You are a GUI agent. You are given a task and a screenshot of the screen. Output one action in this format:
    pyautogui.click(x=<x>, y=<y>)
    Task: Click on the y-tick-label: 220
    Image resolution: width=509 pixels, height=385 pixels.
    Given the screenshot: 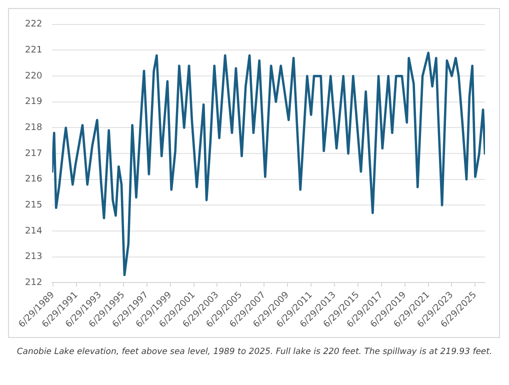 What is the action you would take?
    pyautogui.click(x=33, y=76)
    